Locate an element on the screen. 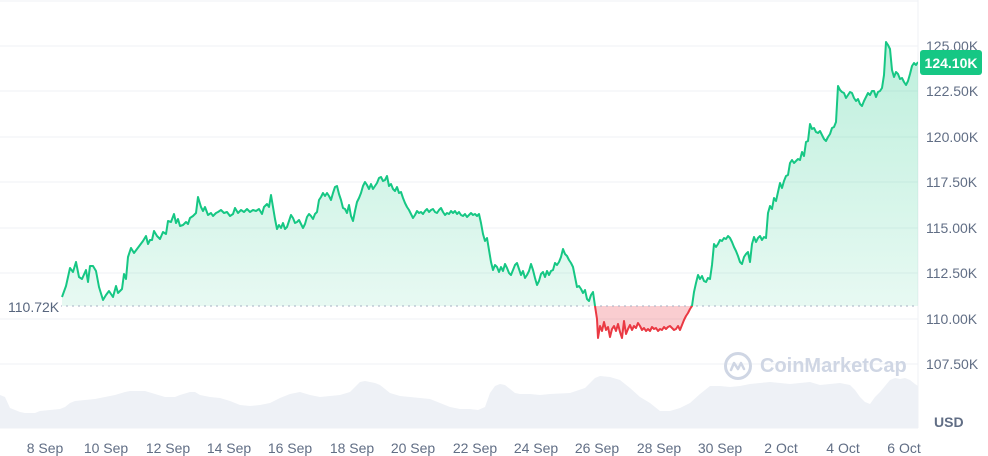 The width and height of the screenshot is (988, 456). y-tick-label: 115.00K is located at coordinates (952, 228).